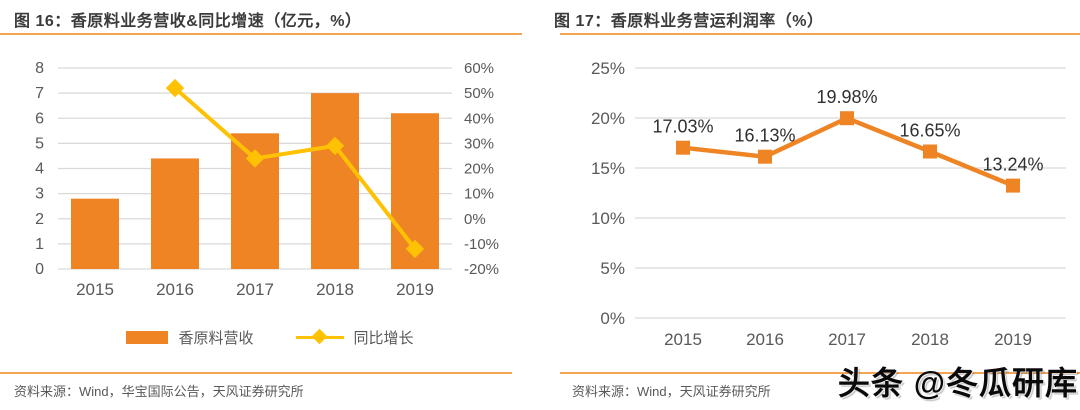 This screenshot has height=410, width=1080. I want to click on toutiao-watermark: 头条 @冬瓜研库, so click(957, 383).